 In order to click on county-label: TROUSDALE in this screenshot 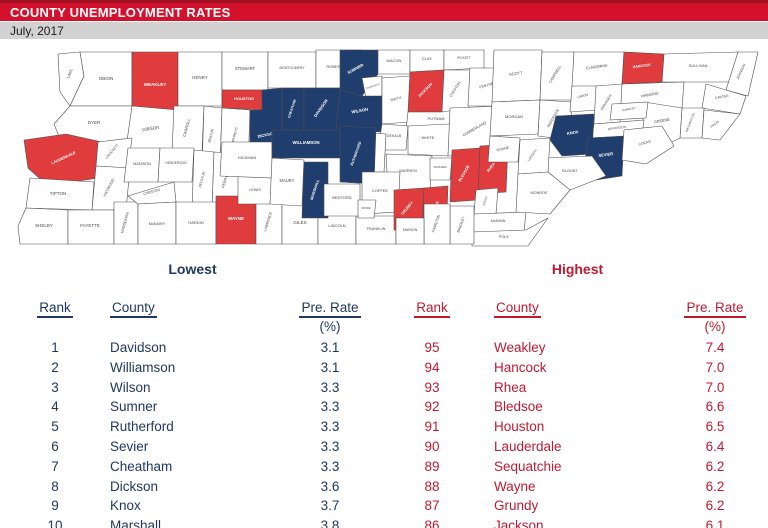, I will do `click(372, 86)`.